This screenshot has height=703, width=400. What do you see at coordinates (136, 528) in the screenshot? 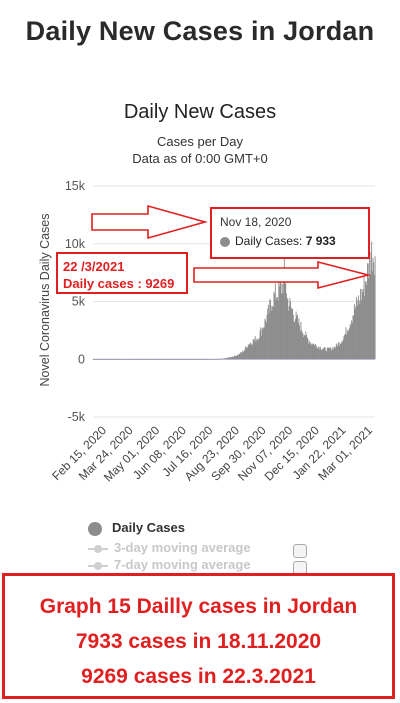
I see `legend-item-daily-cases: Daily Cases` at bounding box center [136, 528].